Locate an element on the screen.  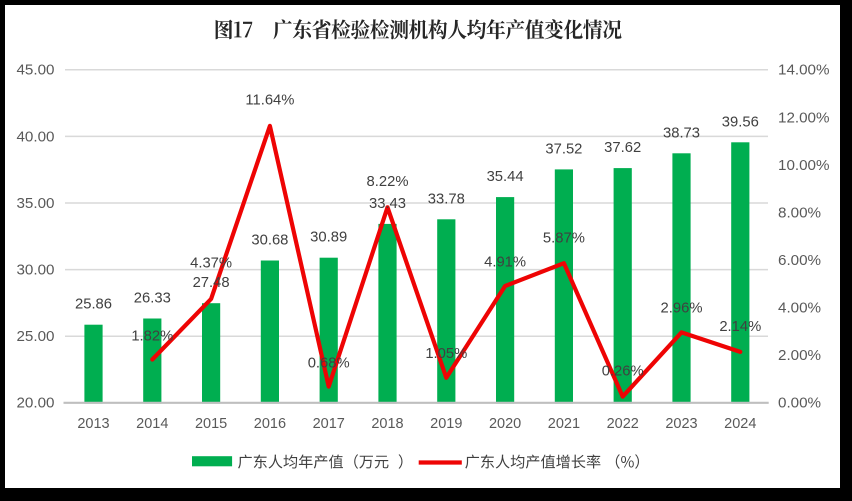
svg-text: 2023 is located at coordinates (681, 424).